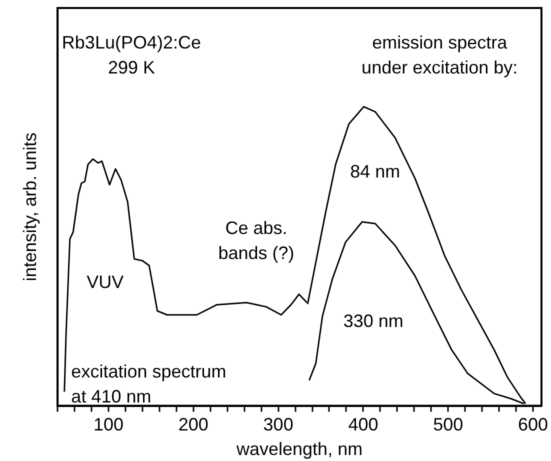 The image size is (551, 461). Describe the element at coordinates (109, 424) in the screenshot. I see `x-tick-label: 100` at that location.